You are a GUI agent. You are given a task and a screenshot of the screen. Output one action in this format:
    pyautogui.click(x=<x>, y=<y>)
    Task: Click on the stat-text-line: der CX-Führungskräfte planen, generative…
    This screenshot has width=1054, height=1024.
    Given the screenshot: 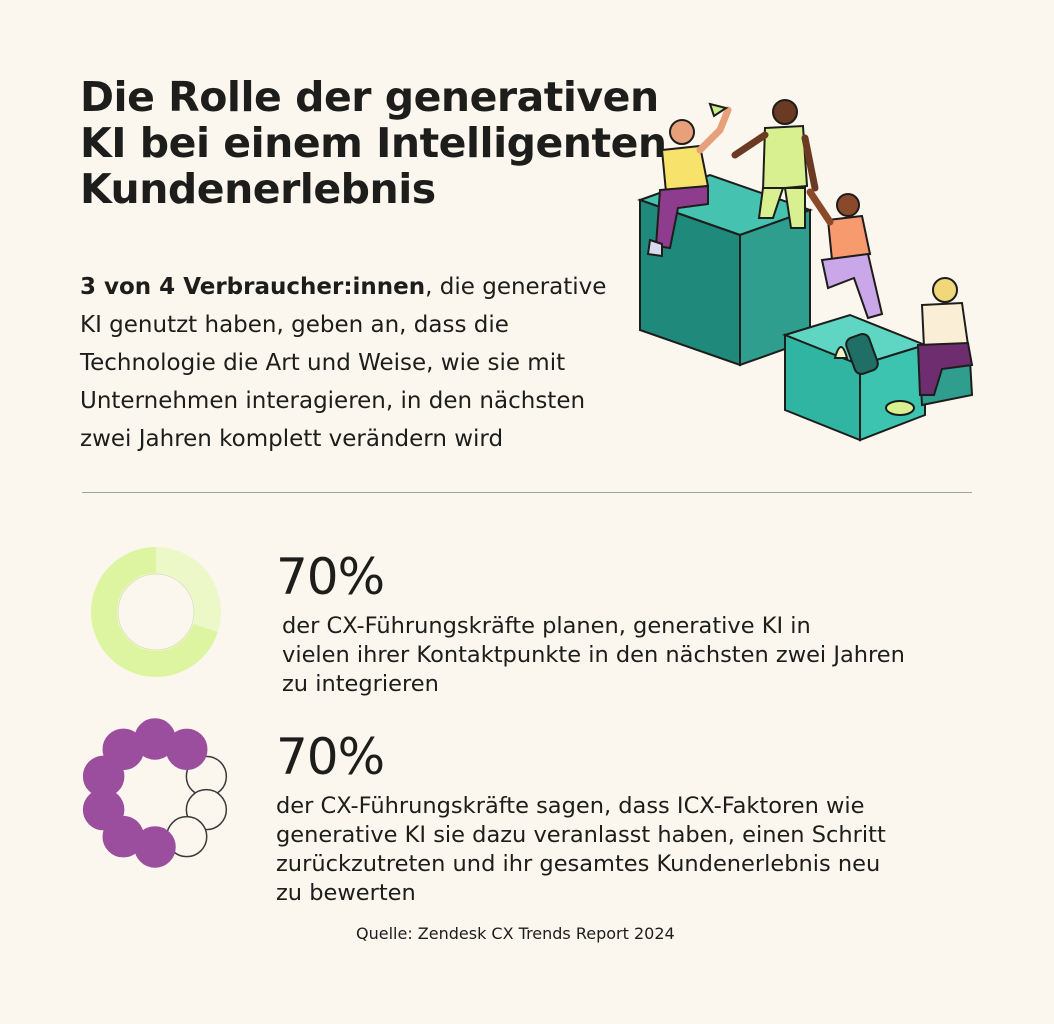 What is the action you would take?
    pyautogui.click(x=546, y=626)
    